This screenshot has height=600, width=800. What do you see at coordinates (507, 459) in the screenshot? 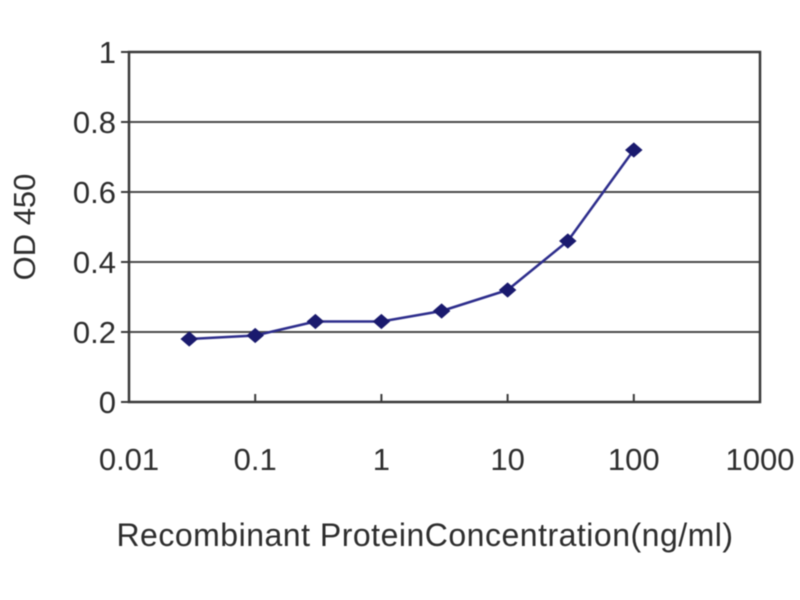
I see `x-tick-label: 10` at bounding box center [507, 459].